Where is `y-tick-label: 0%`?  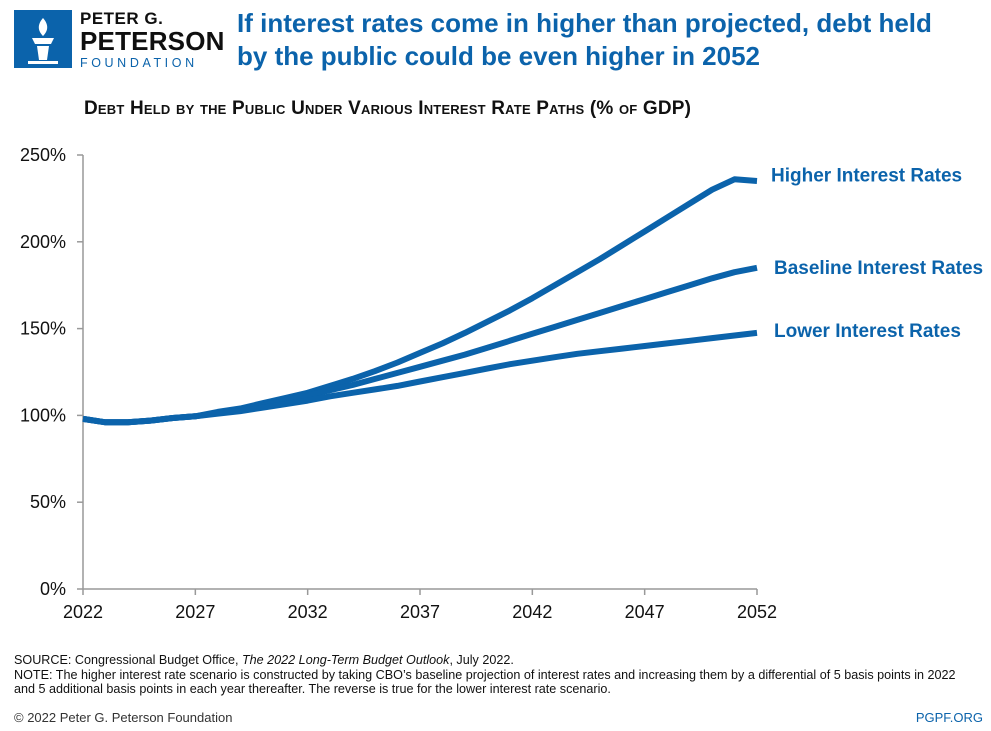 y-tick-label: 0% is located at coordinates (53, 589).